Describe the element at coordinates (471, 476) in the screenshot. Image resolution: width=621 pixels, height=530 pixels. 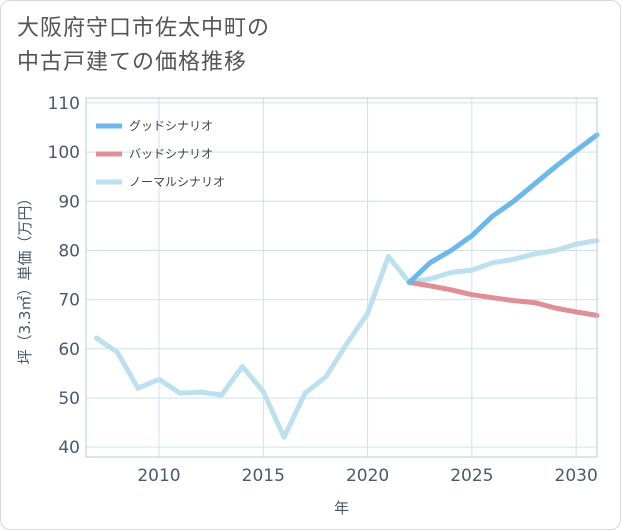
I see `x-tick-label: 2025` at that location.